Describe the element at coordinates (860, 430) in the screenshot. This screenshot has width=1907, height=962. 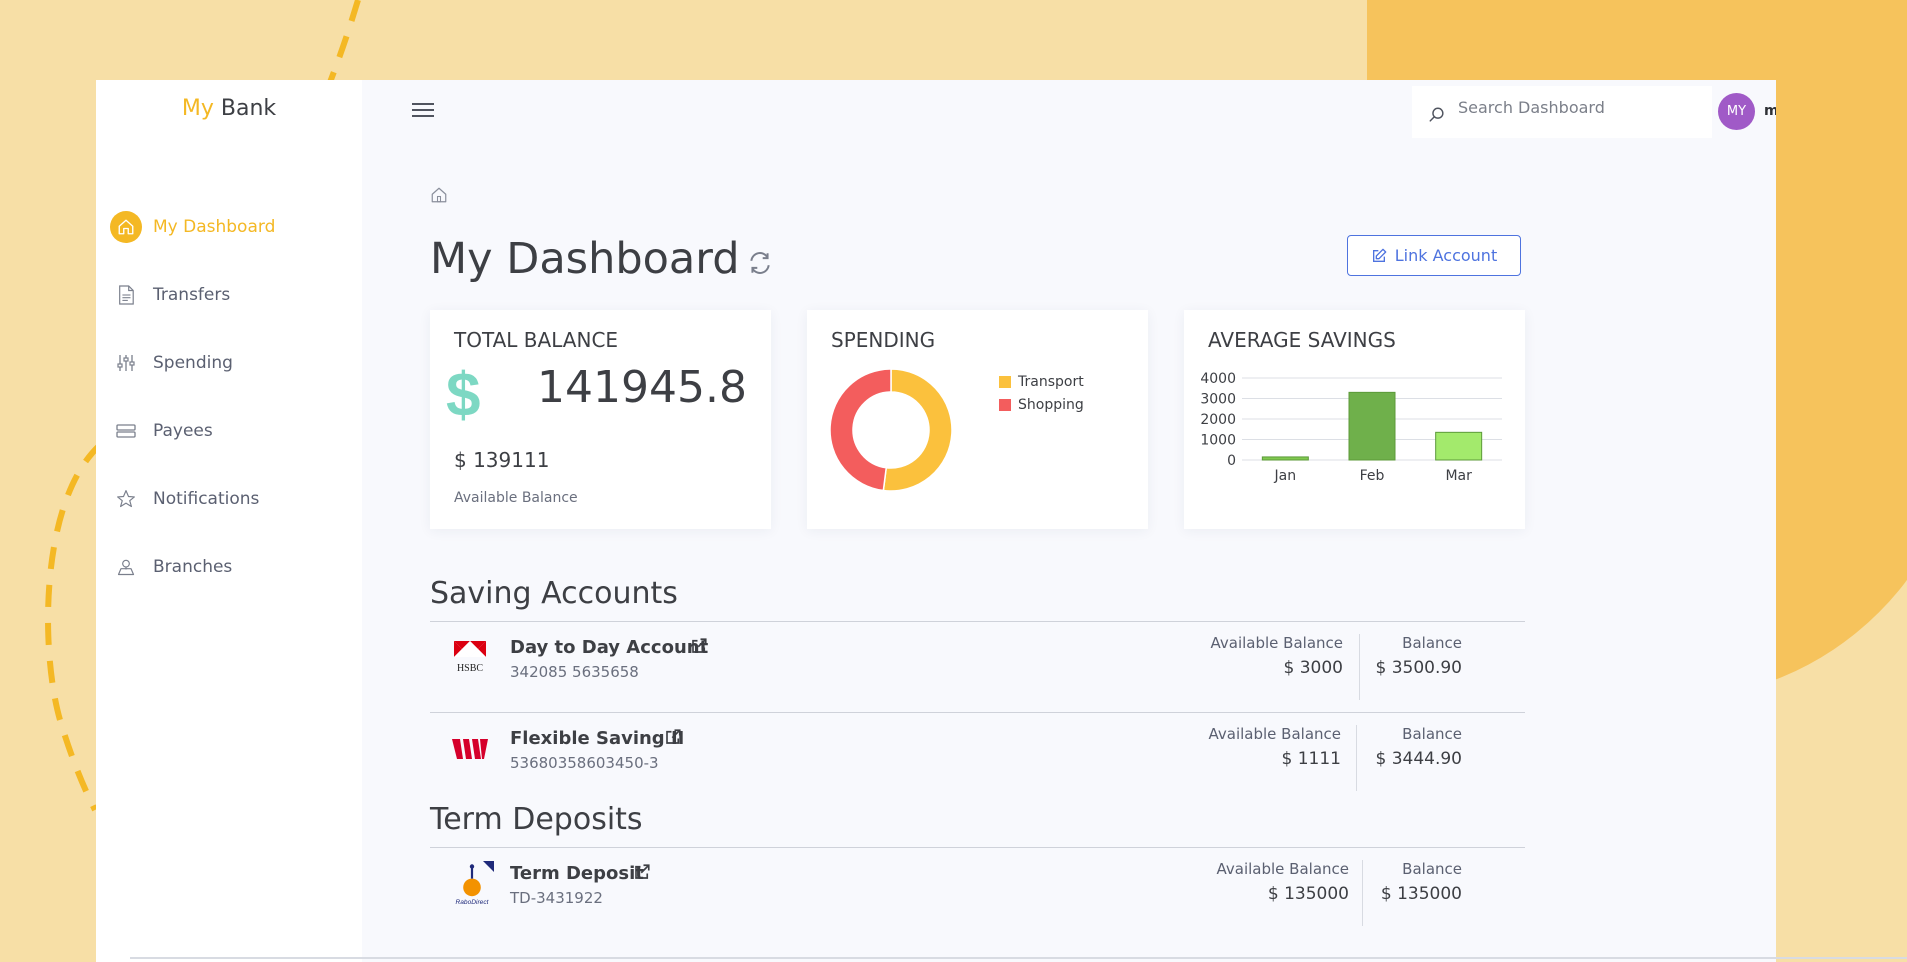
I see `donut-slice-shopping` at that location.